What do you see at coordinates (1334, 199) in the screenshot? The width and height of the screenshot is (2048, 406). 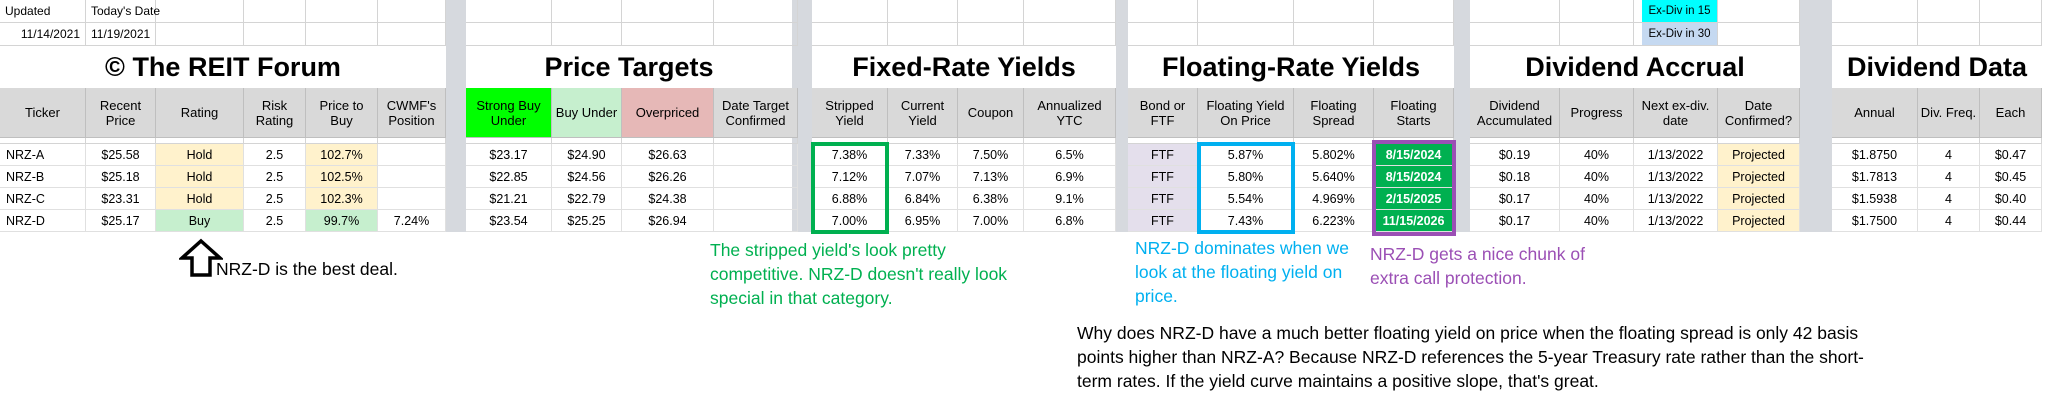 I see `table-cell: 4.969%` at bounding box center [1334, 199].